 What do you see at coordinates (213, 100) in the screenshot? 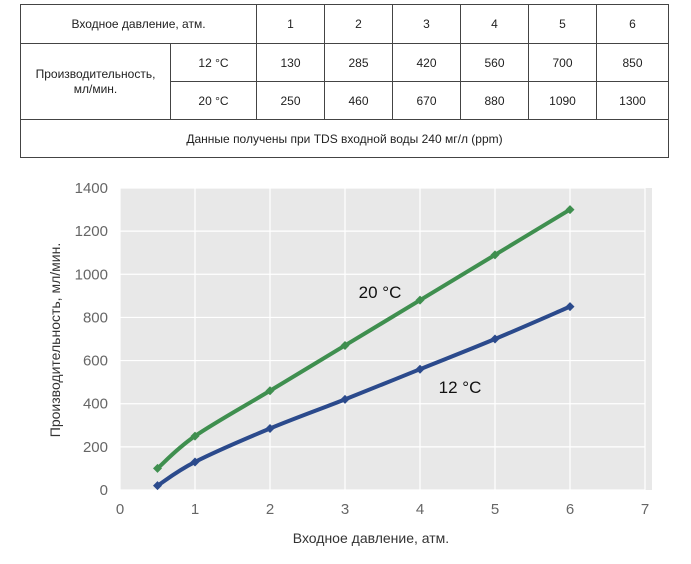
I see `temperature-label: 20 °C` at bounding box center [213, 100].